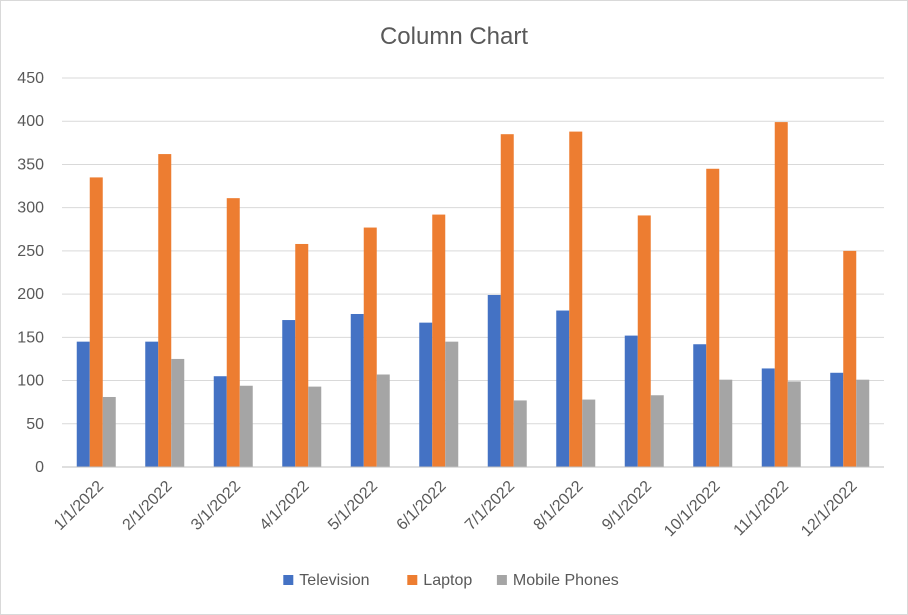  Describe the element at coordinates (566, 580) in the screenshot. I see `legend-label: Mobile Phones` at that location.